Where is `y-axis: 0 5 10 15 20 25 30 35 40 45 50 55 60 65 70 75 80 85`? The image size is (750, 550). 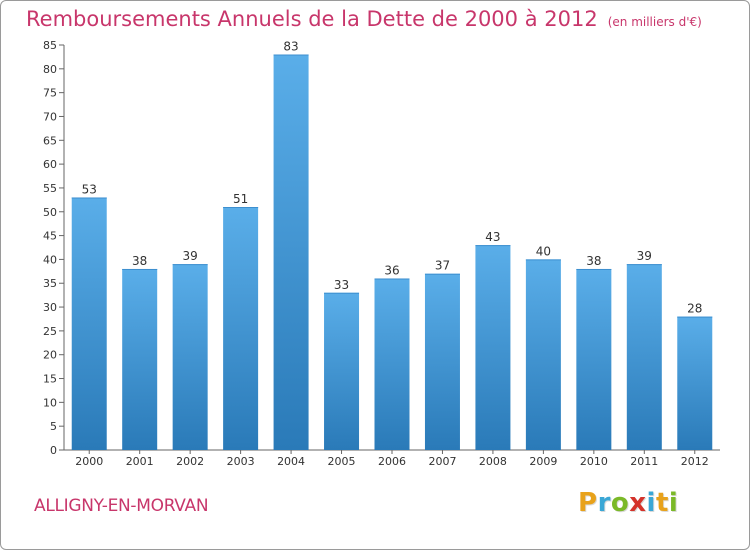 y-axis: 0 5 10 15 20 25 30 35 40 45 50 55 60 65 70 75 80 85 is located at coordinates (54, 248).